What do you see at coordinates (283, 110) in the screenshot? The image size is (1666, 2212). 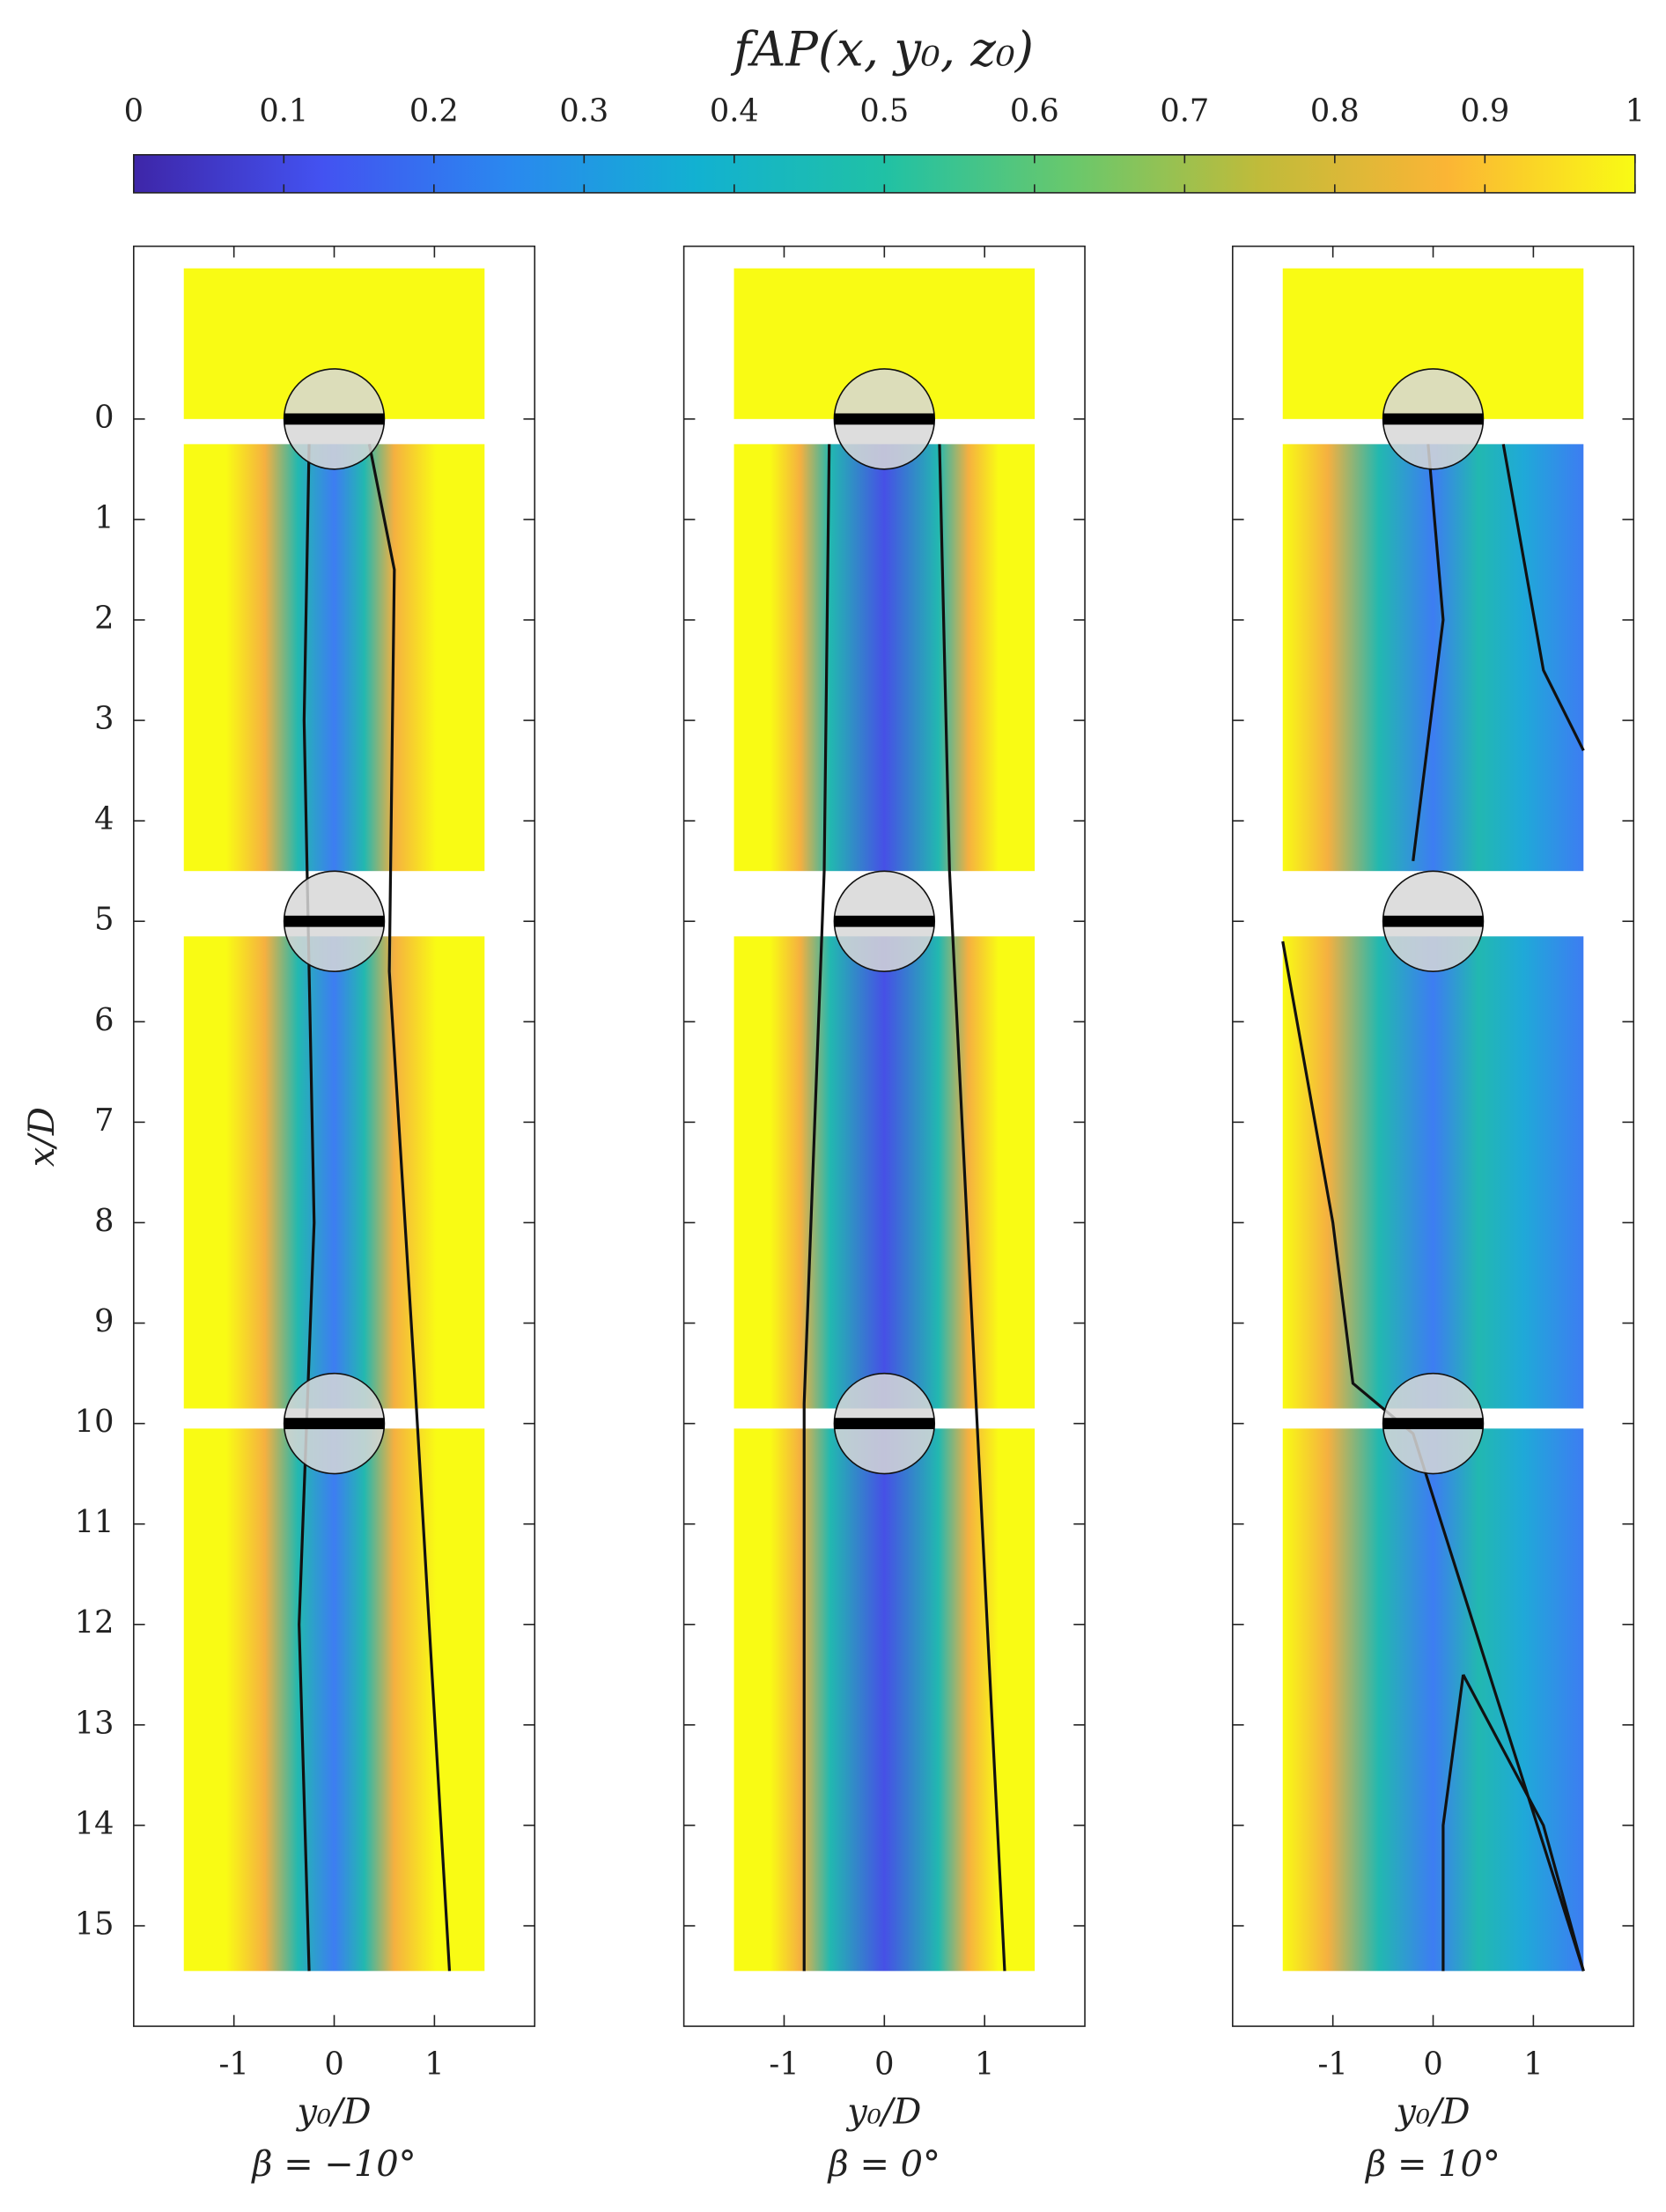 I see `colorbar-tick-label: 0.1` at bounding box center [283, 110].